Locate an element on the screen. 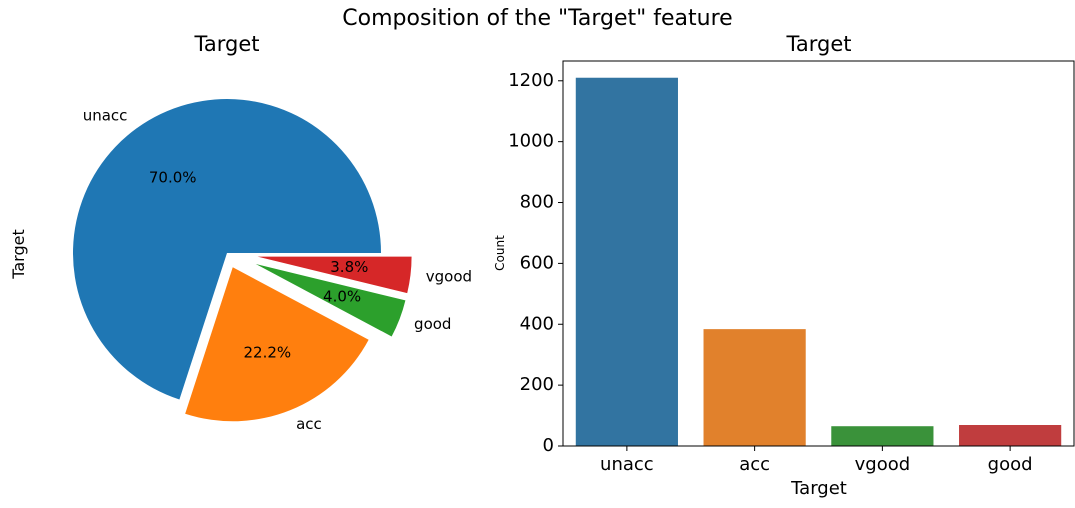  bar-acc is located at coordinates (754, 387).